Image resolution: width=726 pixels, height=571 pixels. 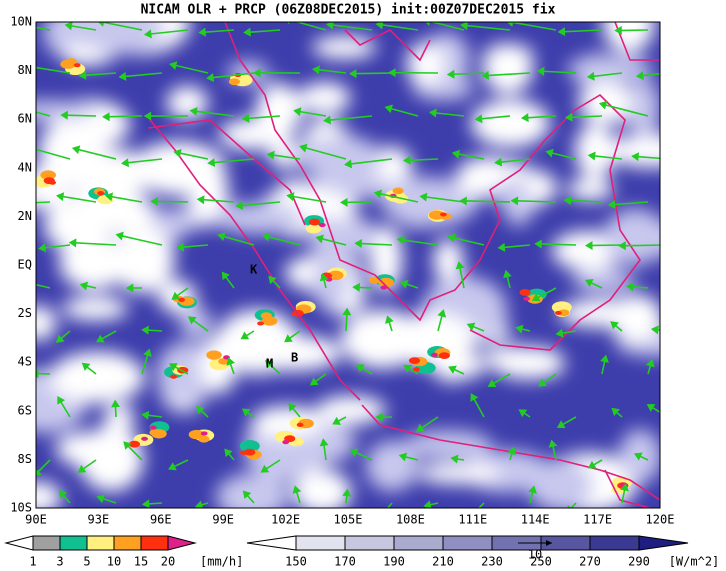 What do you see at coordinates (25, 362) in the screenshot?
I see `lat-label: 4S` at bounding box center [25, 362].